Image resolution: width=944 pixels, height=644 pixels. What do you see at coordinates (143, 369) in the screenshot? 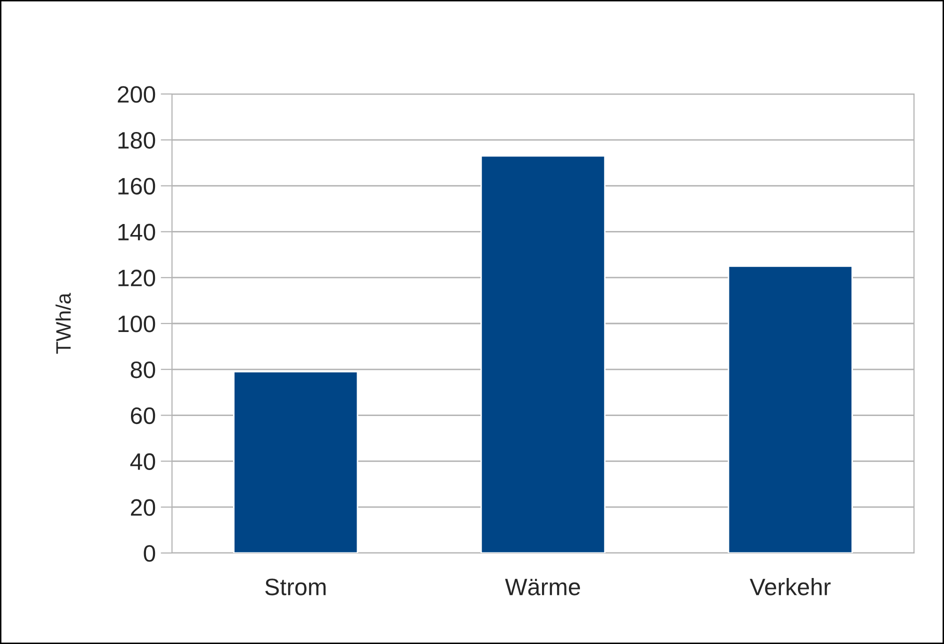
I see `y-tick-label: 80` at bounding box center [143, 369].